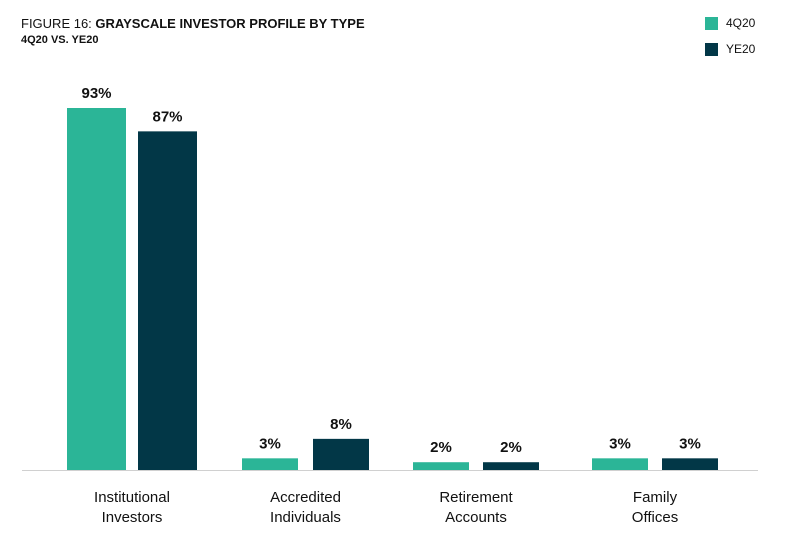  What do you see at coordinates (230, 23) in the screenshot?
I see `chart-title-main: GRAYSCALE INVESTOR PROFILE BY TYPE` at bounding box center [230, 23].